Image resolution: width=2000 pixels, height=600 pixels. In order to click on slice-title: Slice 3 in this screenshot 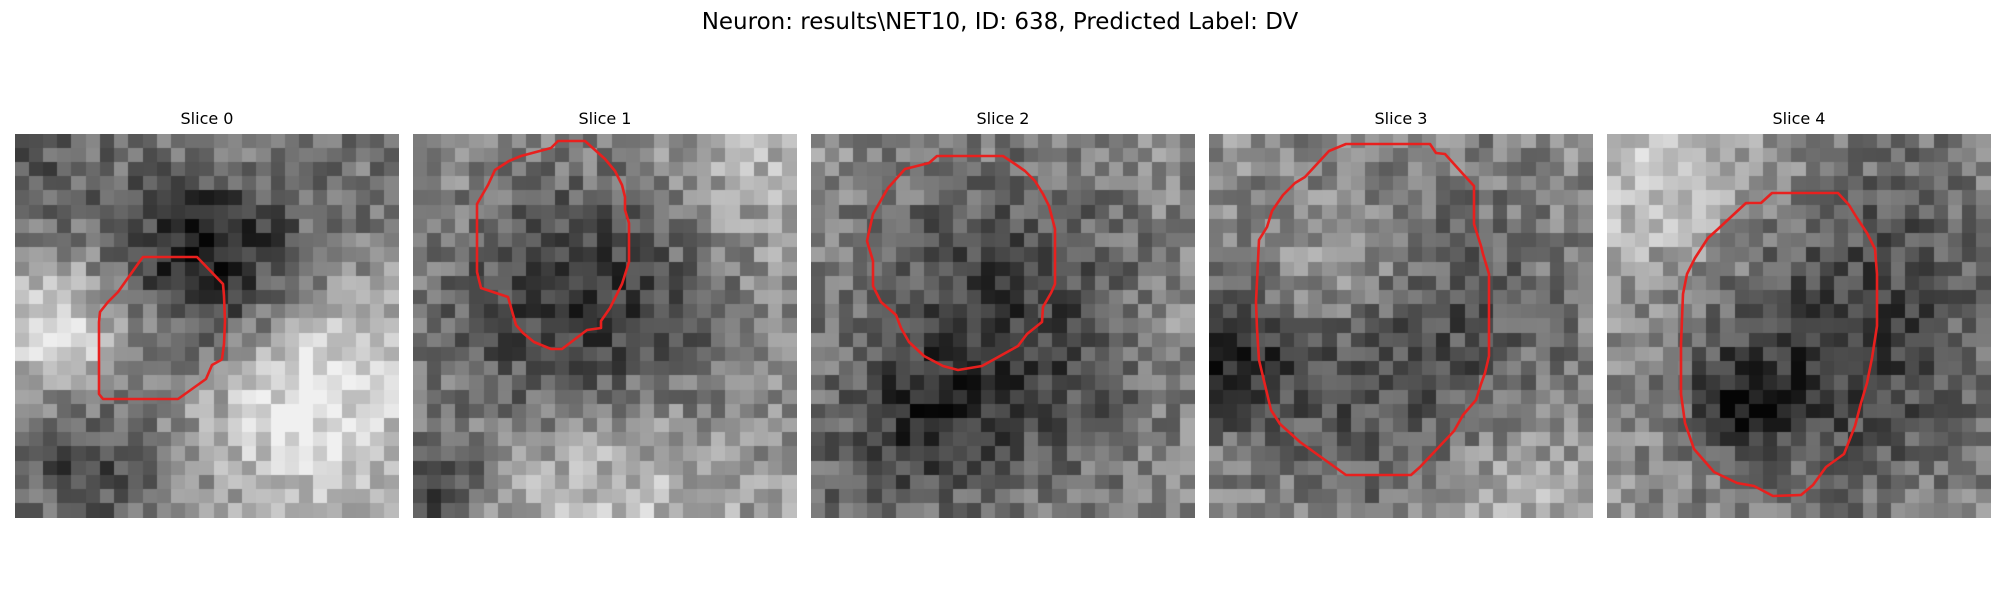, I will do `click(1401, 118)`.